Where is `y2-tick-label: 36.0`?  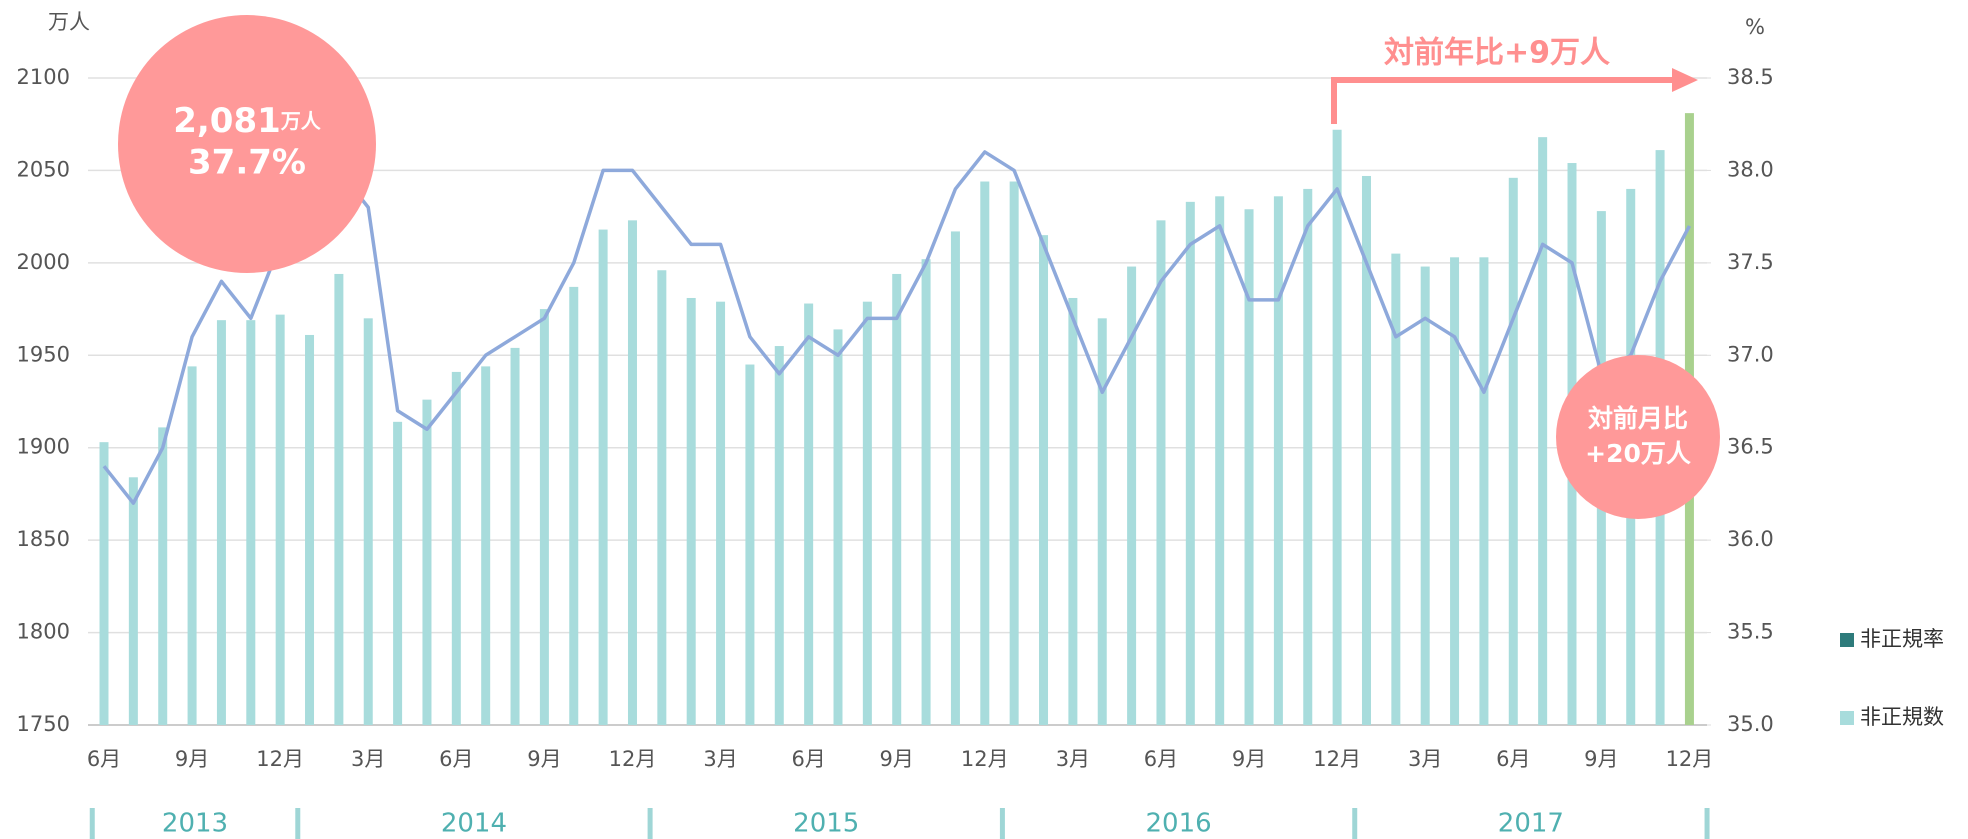
y2-tick-label: 36.0 is located at coordinates (1750, 539).